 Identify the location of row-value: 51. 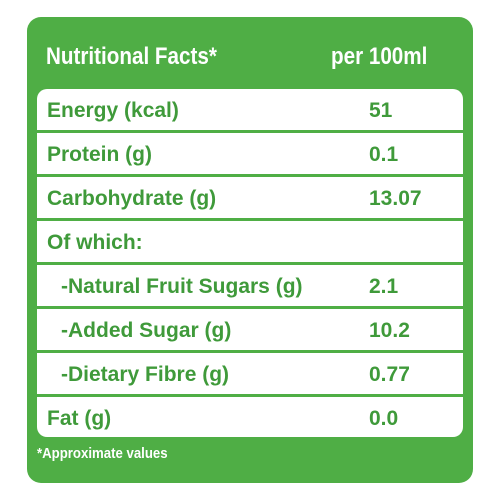
(381, 110).